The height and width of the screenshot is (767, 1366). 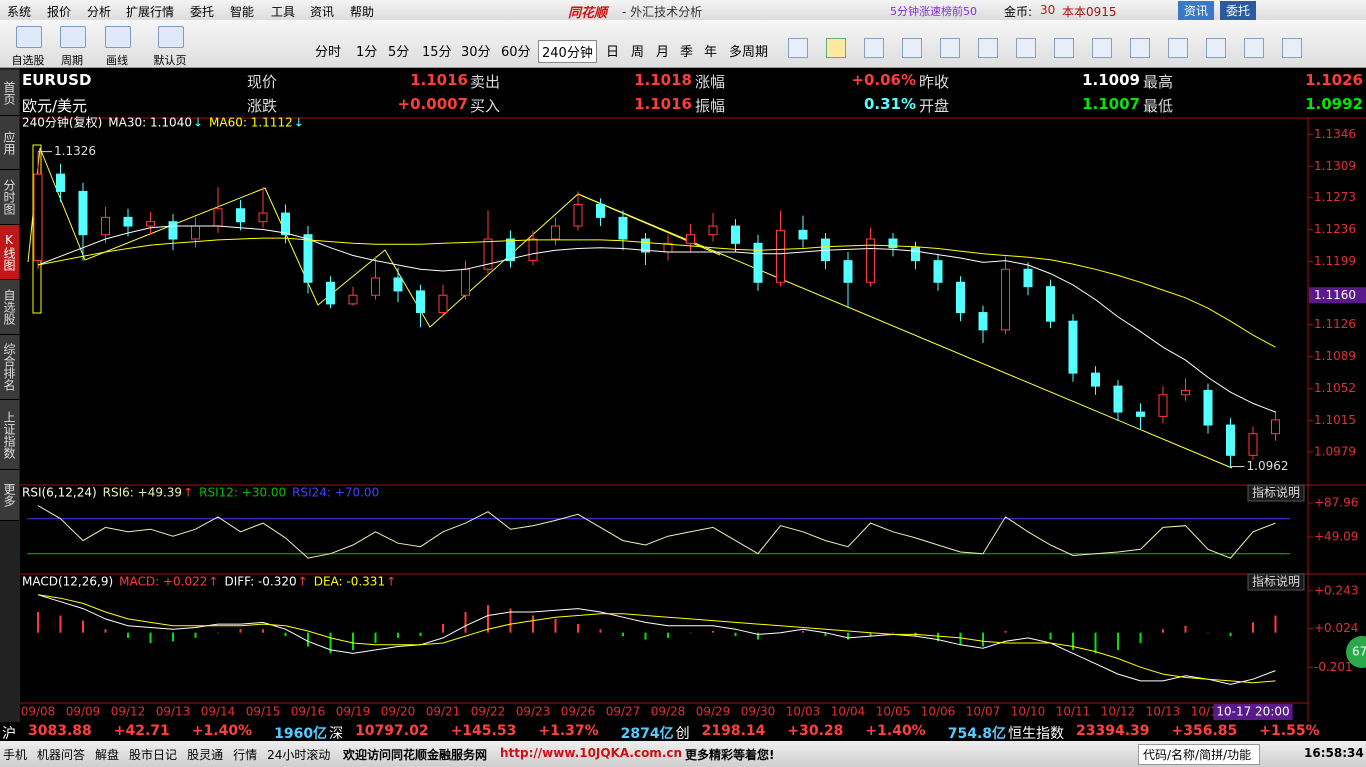 I want to click on menu-item: 系统, so click(x=19, y=12).